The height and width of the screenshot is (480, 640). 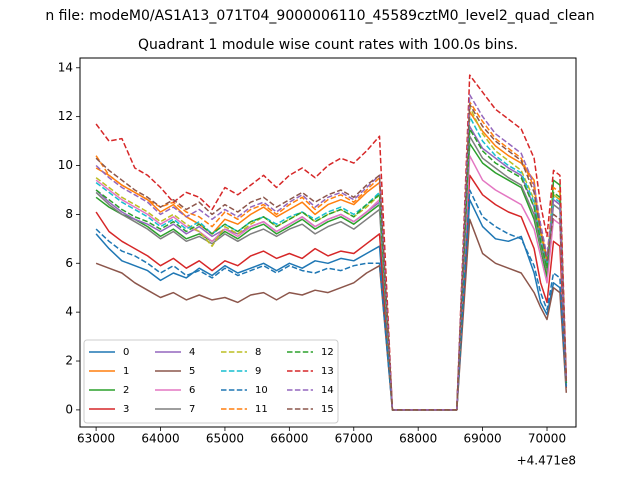 I want to click on y-tick-label: 8, so click(x=69, y=214).